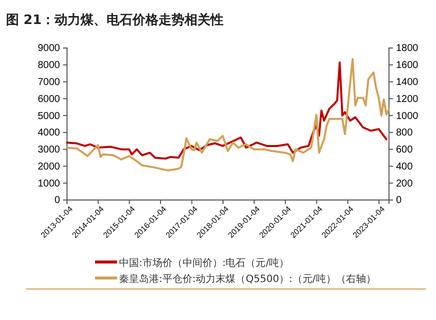 The height and width of the screenshot is (320, 436). Describe the element at coordinates (49, 48) in the screenshot. I see `y-tick-label: 9000` at that location.